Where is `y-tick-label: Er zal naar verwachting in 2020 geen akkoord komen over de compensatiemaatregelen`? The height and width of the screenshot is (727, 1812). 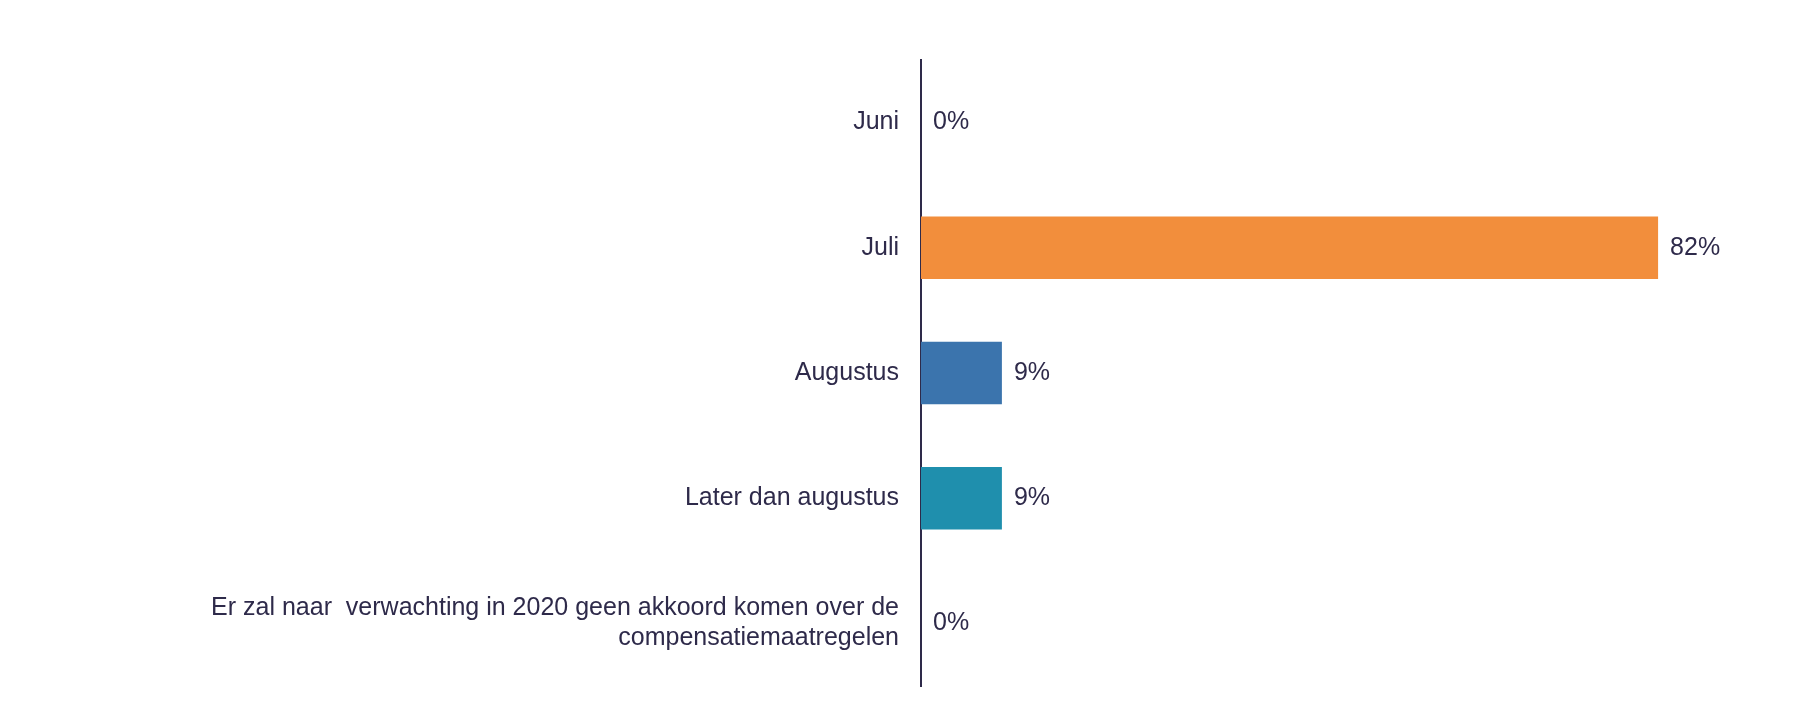
y-tick-label: Er zal naar verwachting in 2020 geen akkoord komen over de compensatiemaatregelen is located at coordinates (555, 621).